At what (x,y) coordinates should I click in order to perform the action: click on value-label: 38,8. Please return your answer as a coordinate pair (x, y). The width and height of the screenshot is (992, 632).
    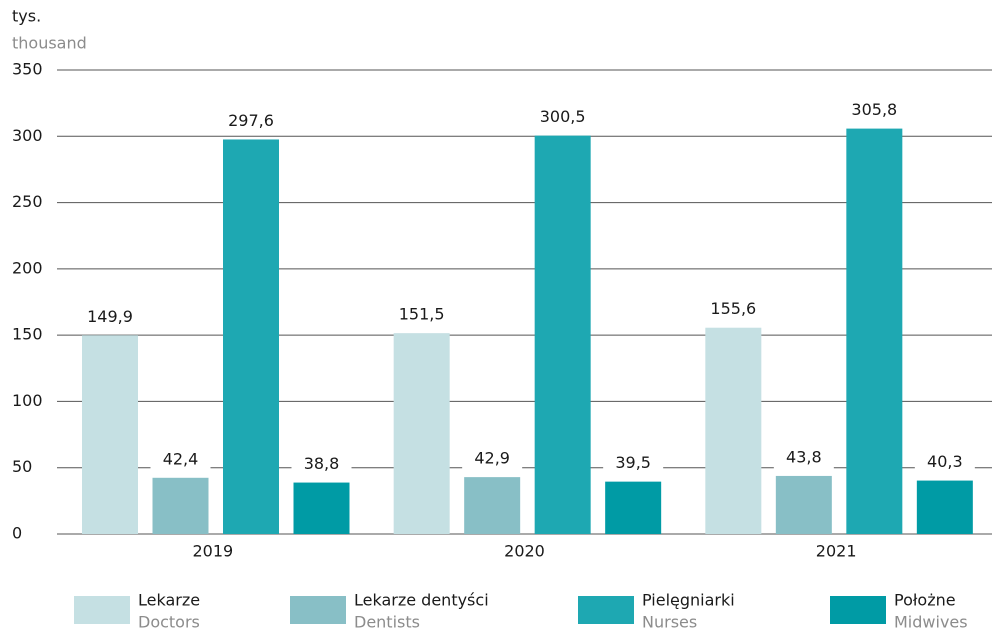
    Looking at the image, I should click on (322, 463).